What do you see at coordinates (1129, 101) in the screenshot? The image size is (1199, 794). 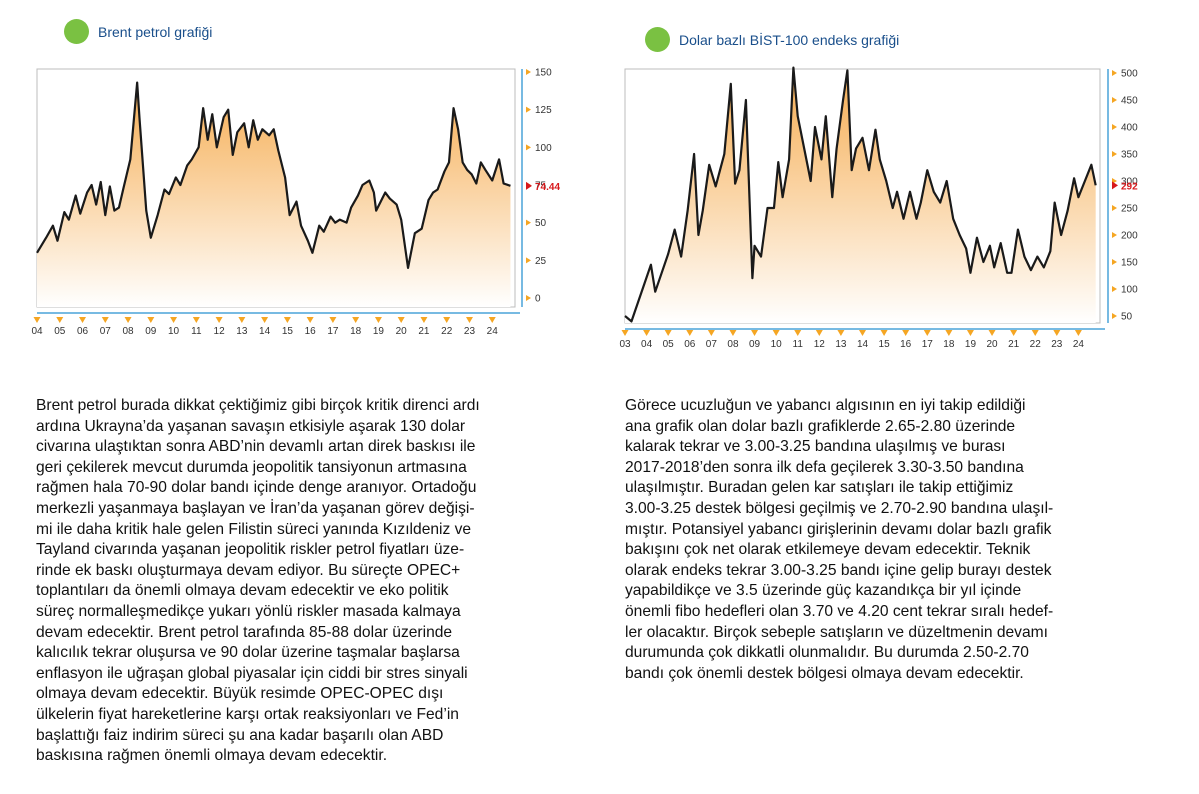 I see `y-tick-label: 450` at bounding box center [1129, 101].